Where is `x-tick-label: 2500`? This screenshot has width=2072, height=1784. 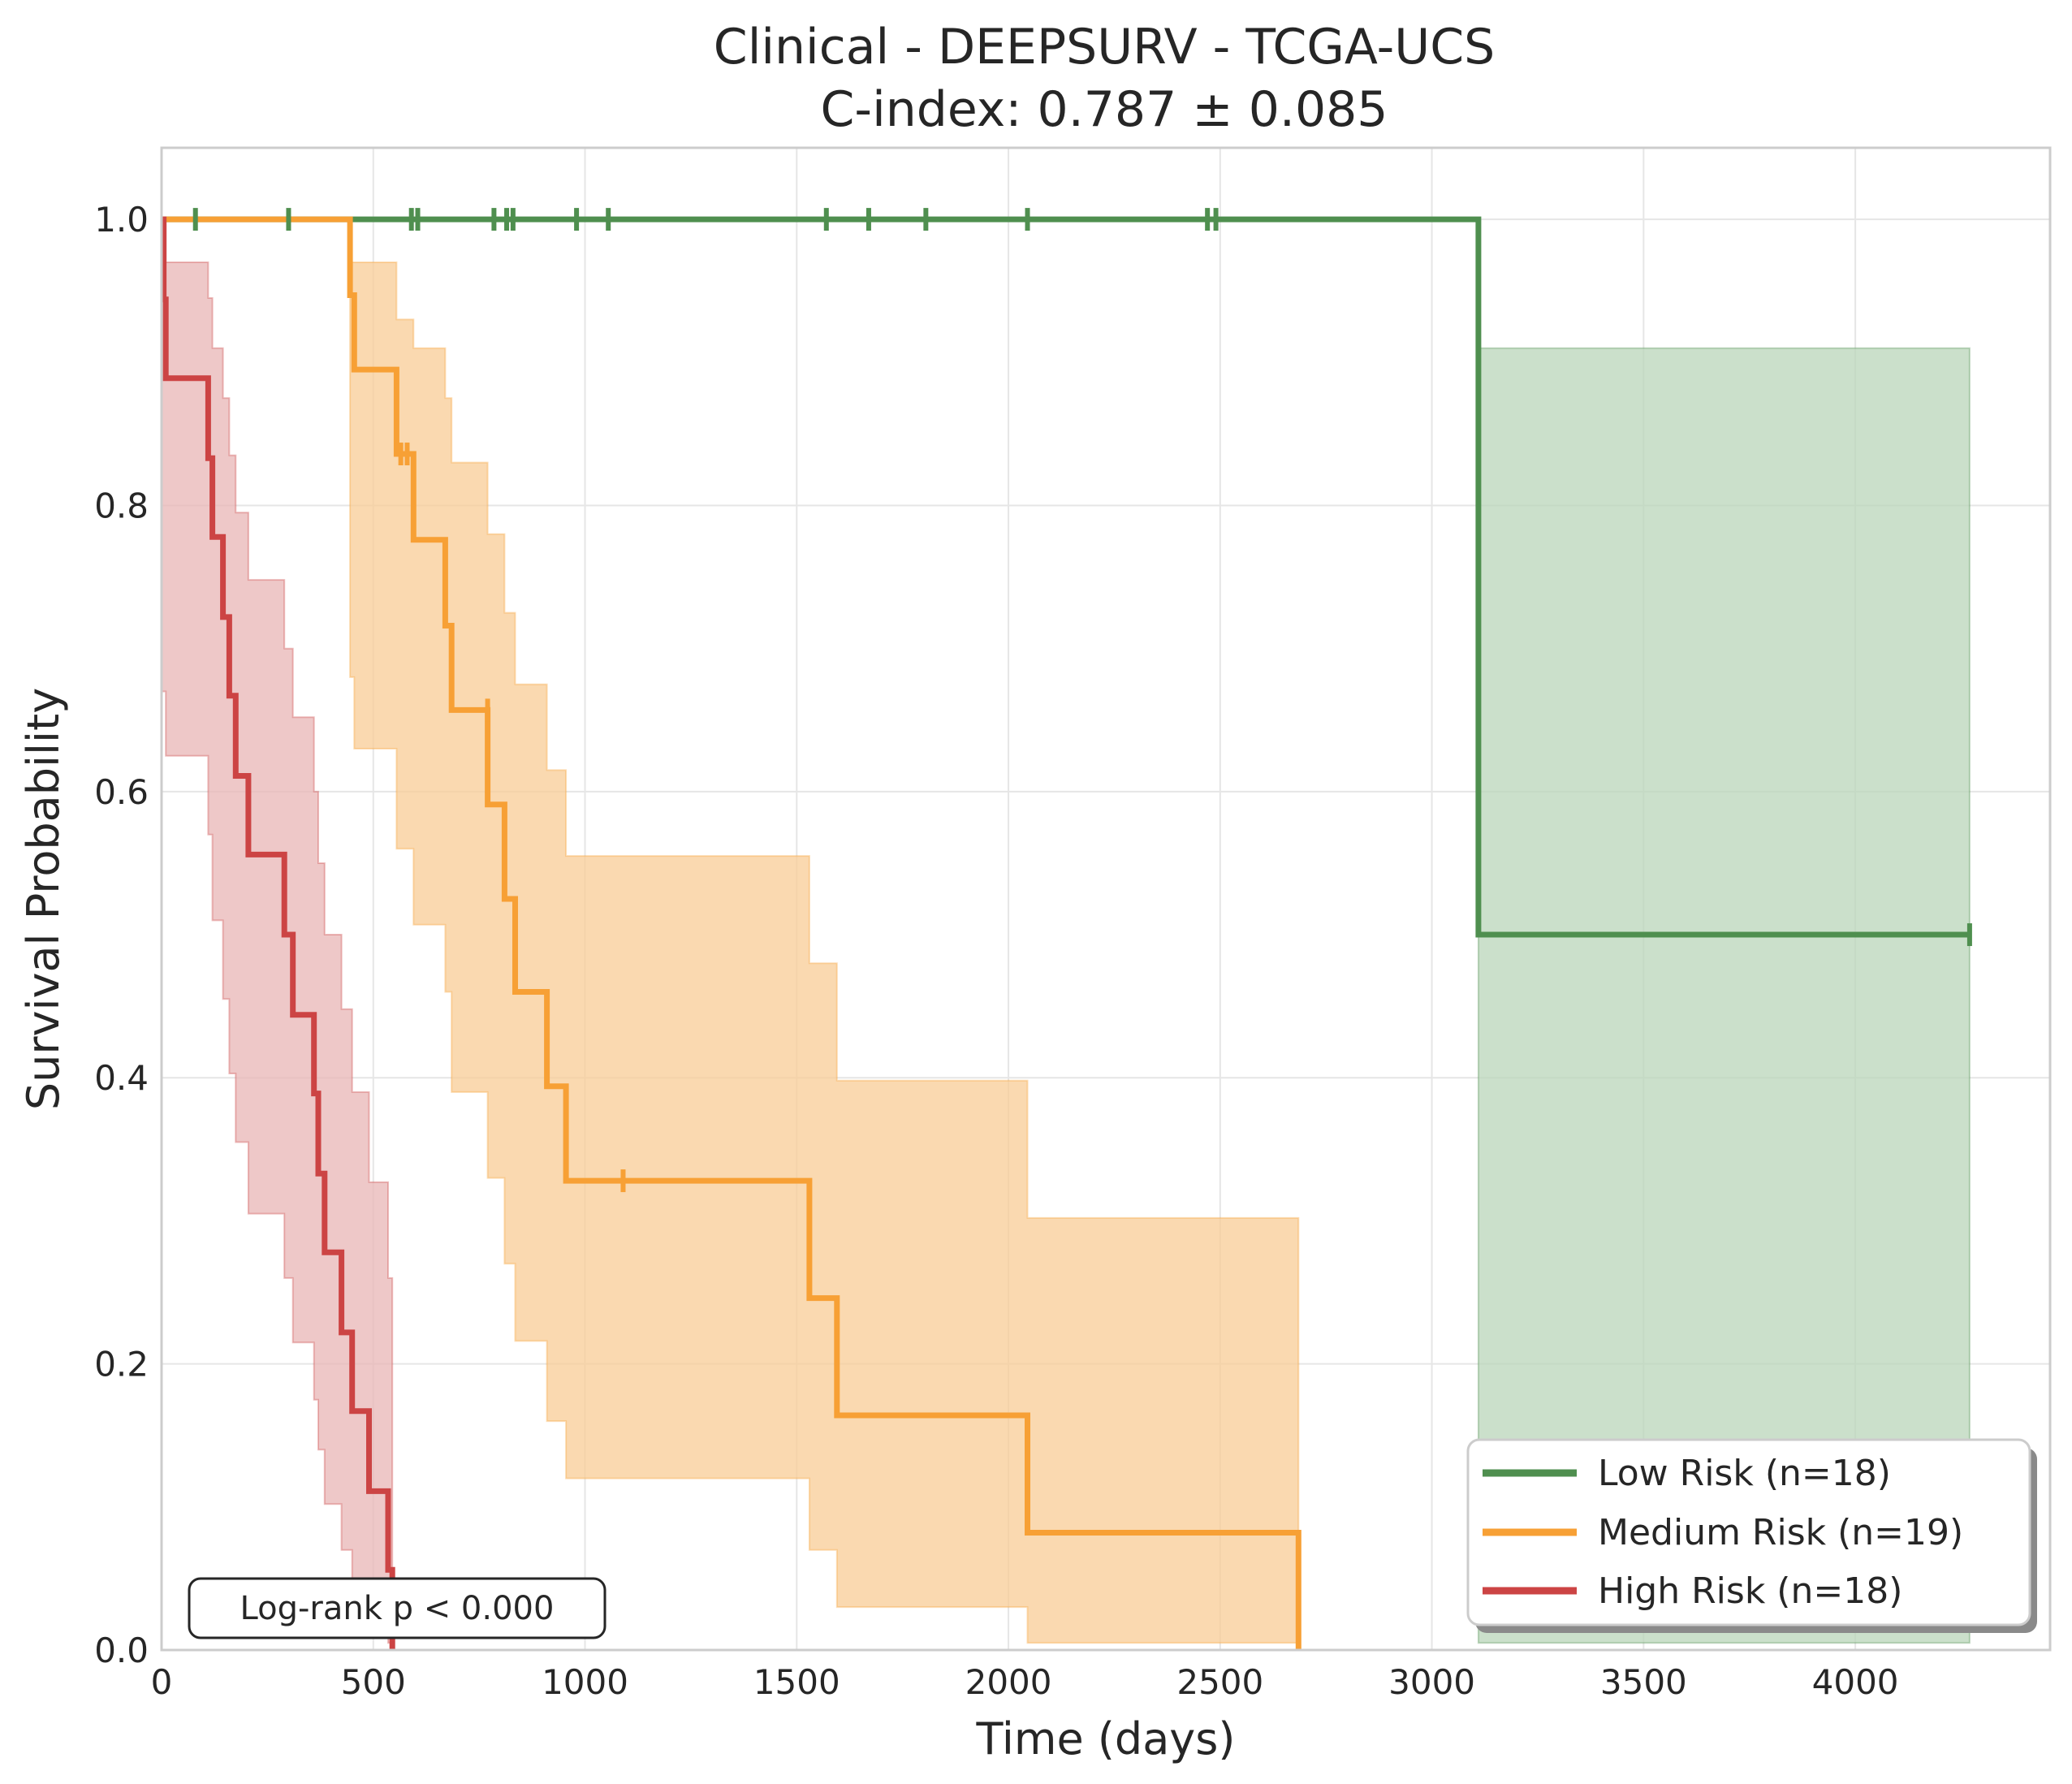 x-tick-label: 2500 is located at coordinates (1219, 1682).